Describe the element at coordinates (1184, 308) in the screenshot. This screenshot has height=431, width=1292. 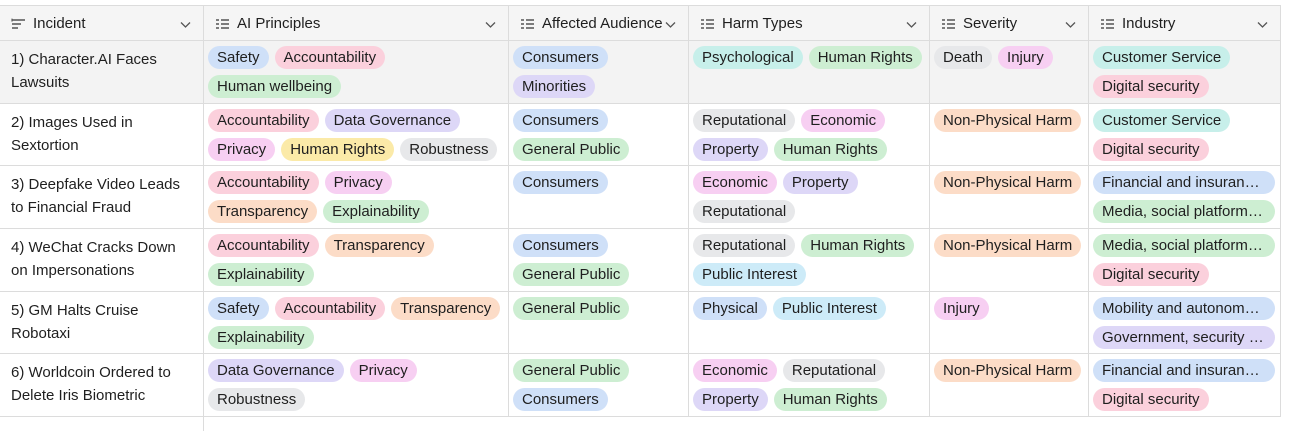
I see `tag-chip: Mobility and autonomous vehicles` at that location.